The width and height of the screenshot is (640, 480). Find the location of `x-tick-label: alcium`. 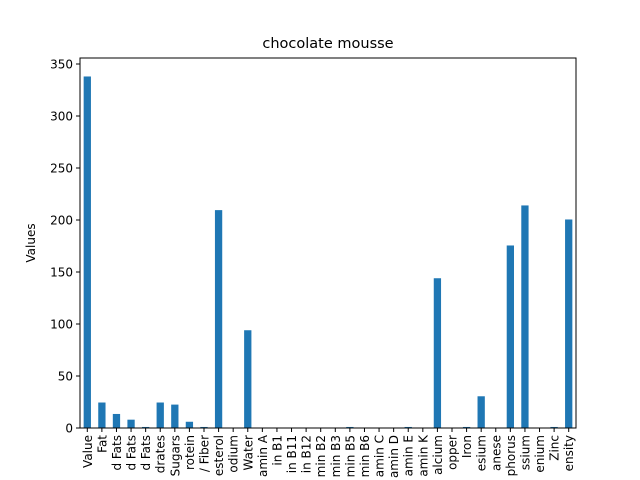

x-tick-label: alcium is located at coordinates (438, 455).